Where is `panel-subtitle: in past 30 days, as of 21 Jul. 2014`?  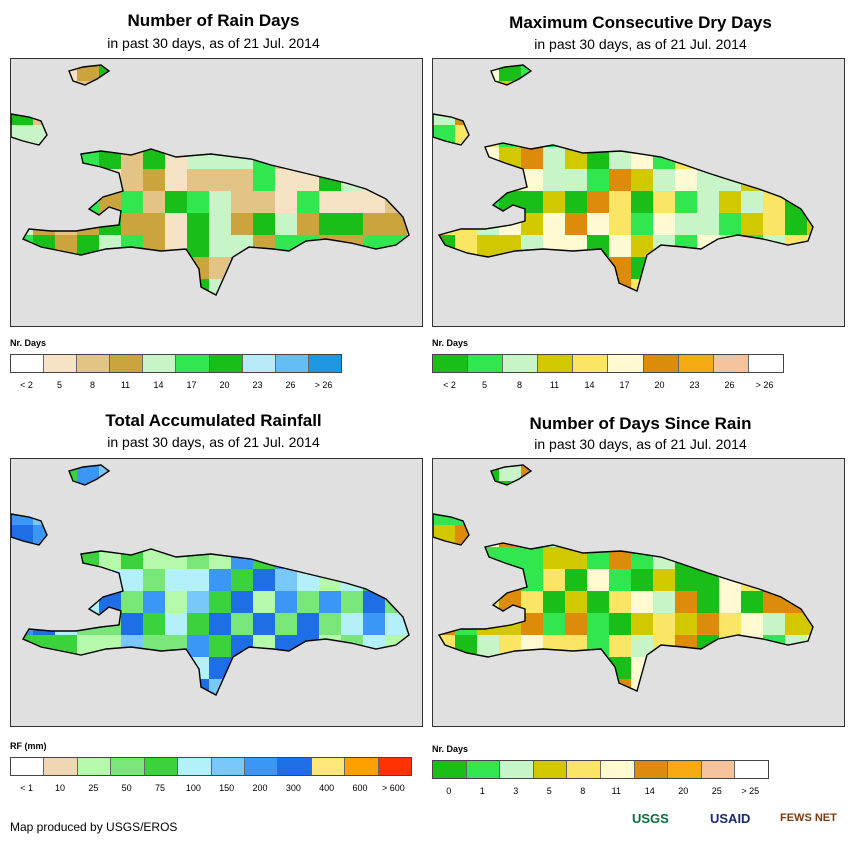
panel-subtitle: in past 30 days, as of 21 Jul. 2014 is located at coordinates (640, 444).